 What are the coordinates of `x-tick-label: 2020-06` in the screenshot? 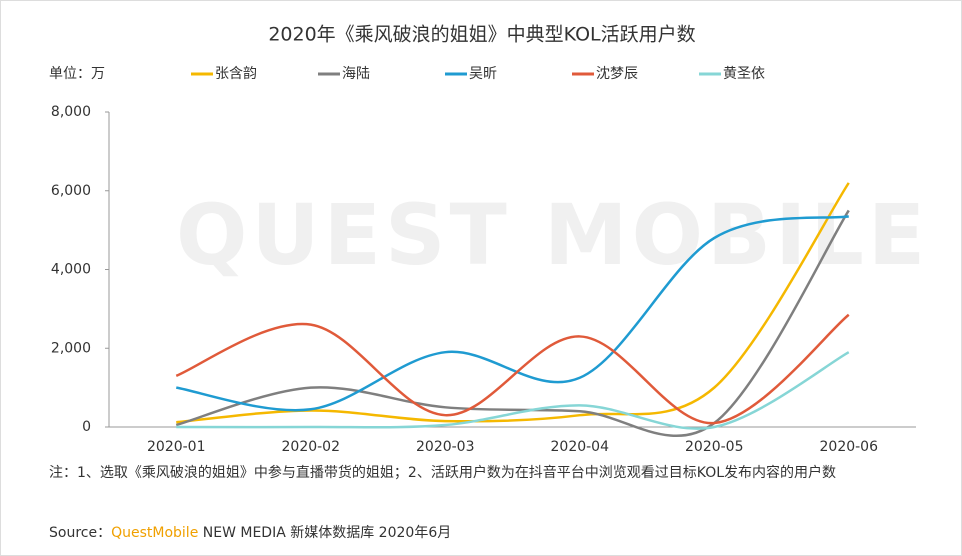 It's located at (849, 447).